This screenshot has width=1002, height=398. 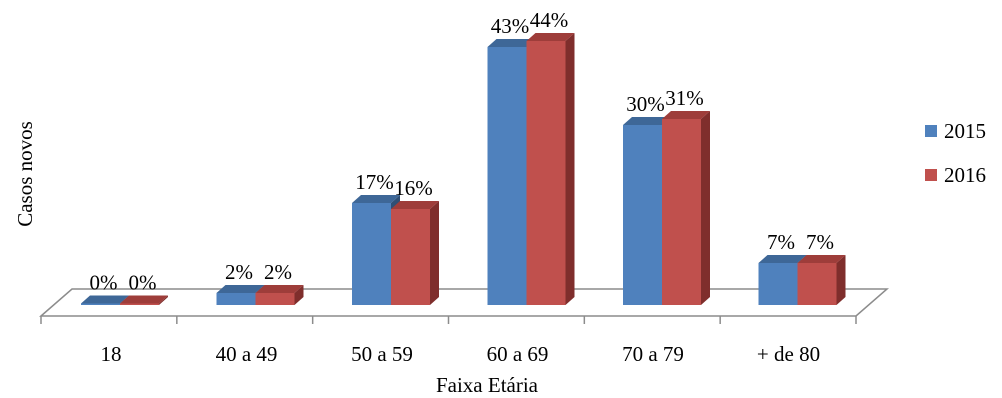 What do you see at coordinates (653, 354) in the screenshot?
I see `x-tick-label-4: 70 a 79` at bounding box center [653, 354].